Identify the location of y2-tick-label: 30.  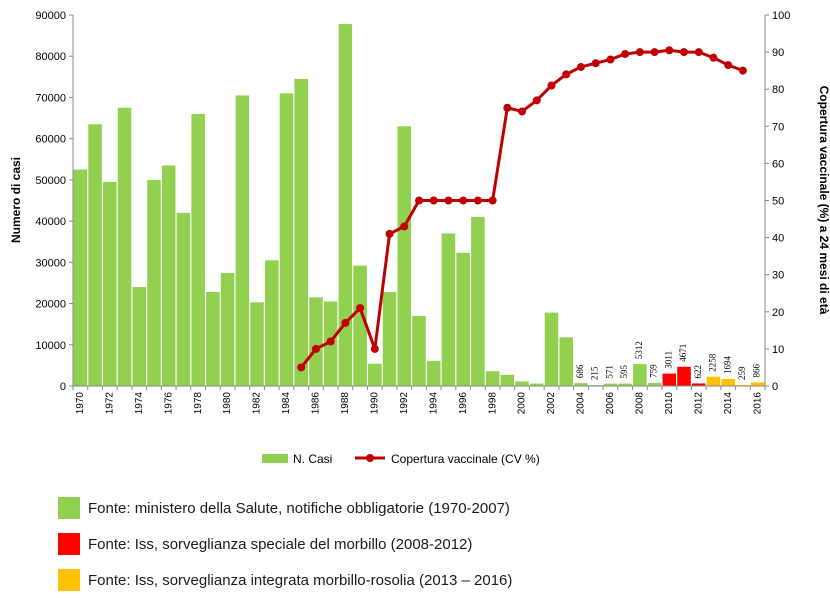
(778, 276).